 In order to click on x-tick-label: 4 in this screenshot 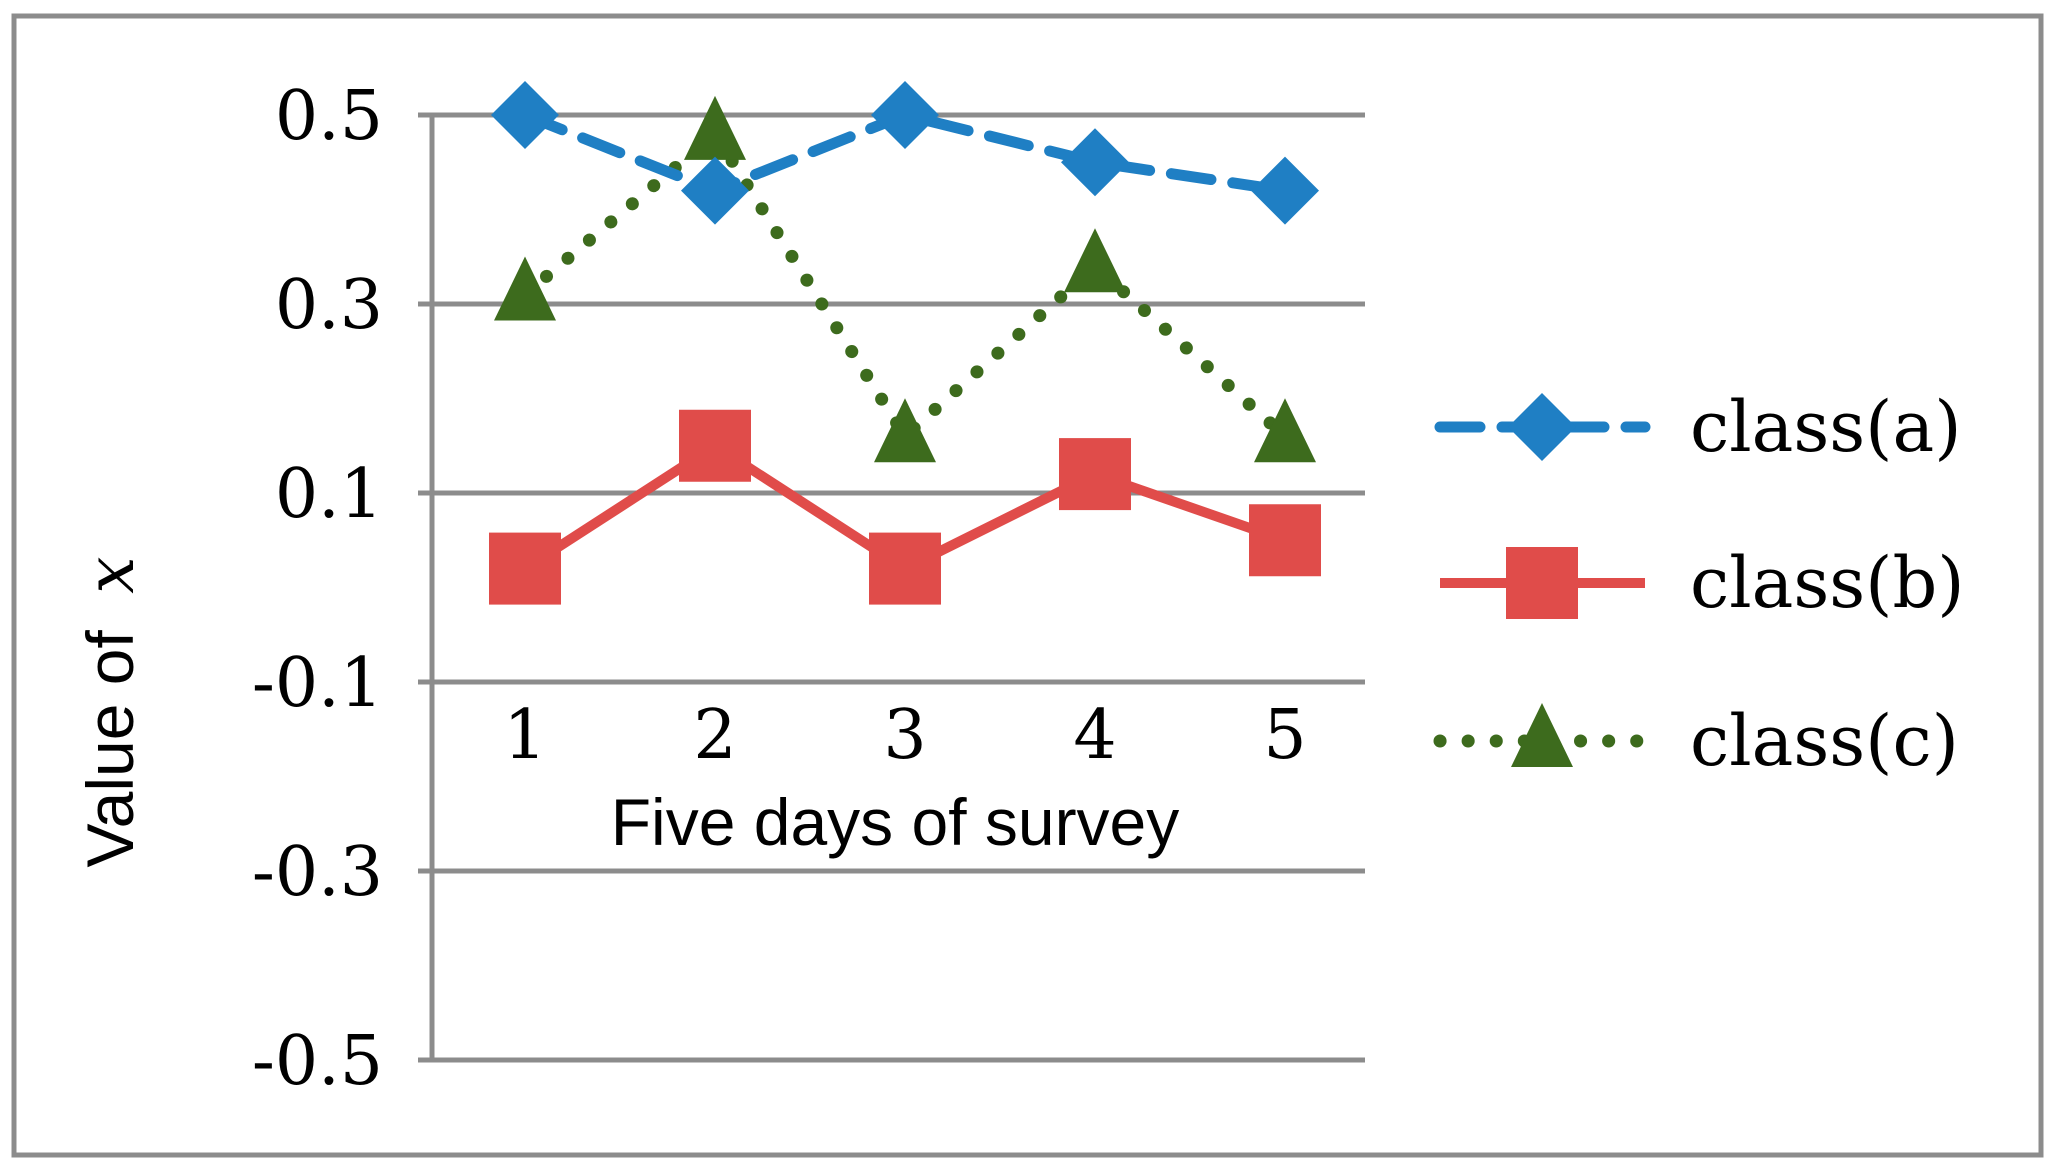, I will do `click(1094, 735)`.